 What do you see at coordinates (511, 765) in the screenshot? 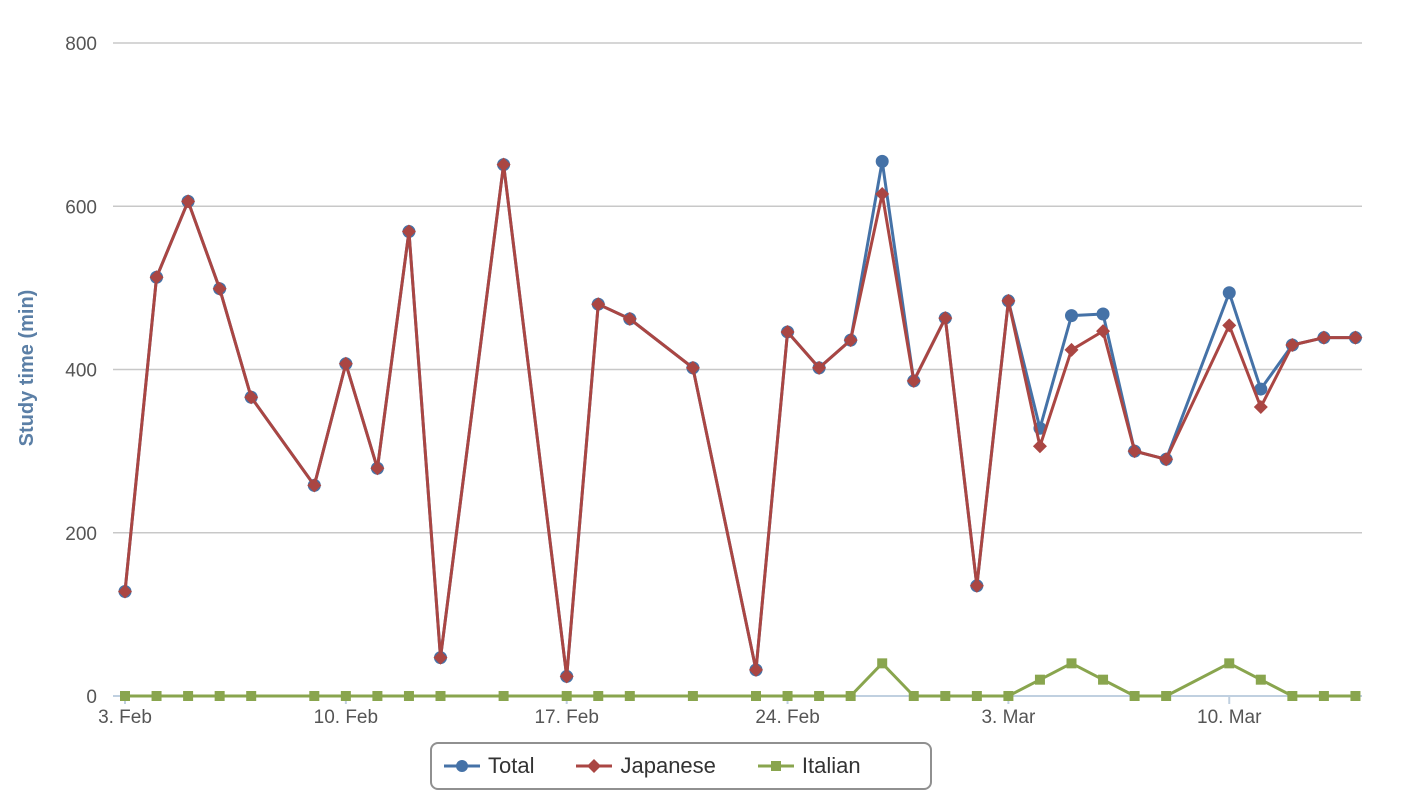
I see `legend-total-label: Total` at bounding box center [511, 765].